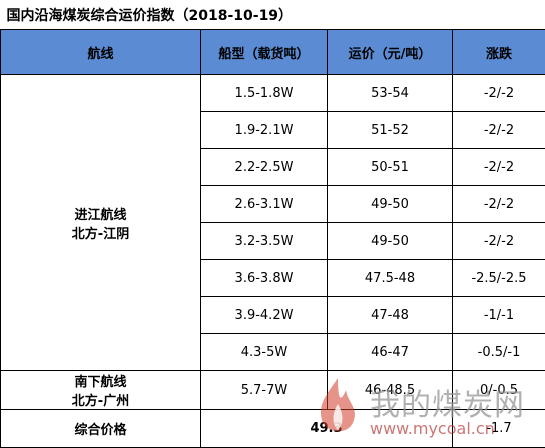  I want to click on header-cell: 船型（载货吨）, so click(264, 52).